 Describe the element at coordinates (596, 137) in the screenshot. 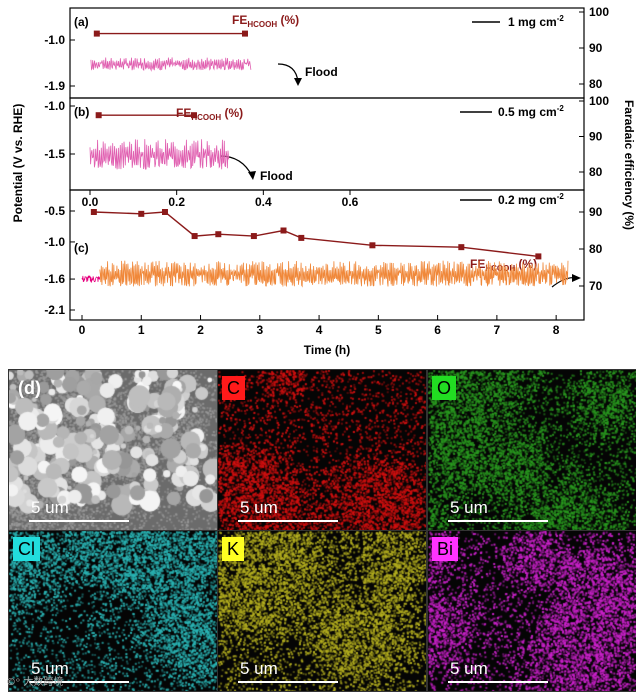

I see `y-right-tick-label-1-1: 90` at that location.